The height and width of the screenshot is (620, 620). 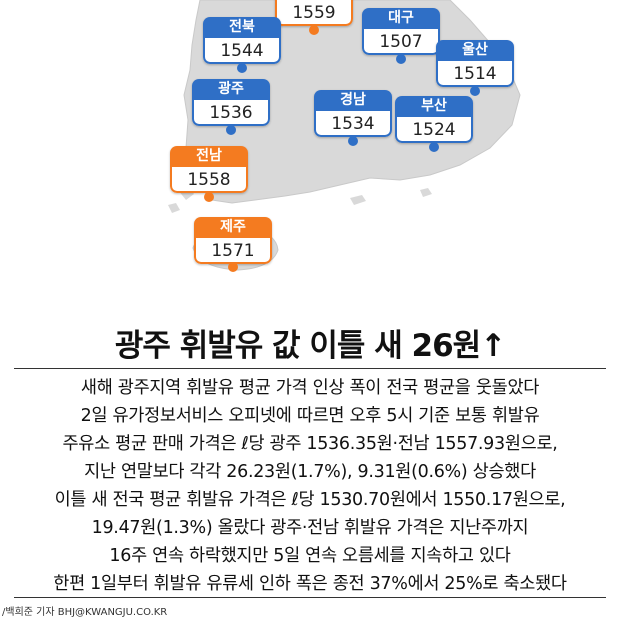 I want to click on region-label-jeonnam: 전남 1558, so click(x=209, y=169).